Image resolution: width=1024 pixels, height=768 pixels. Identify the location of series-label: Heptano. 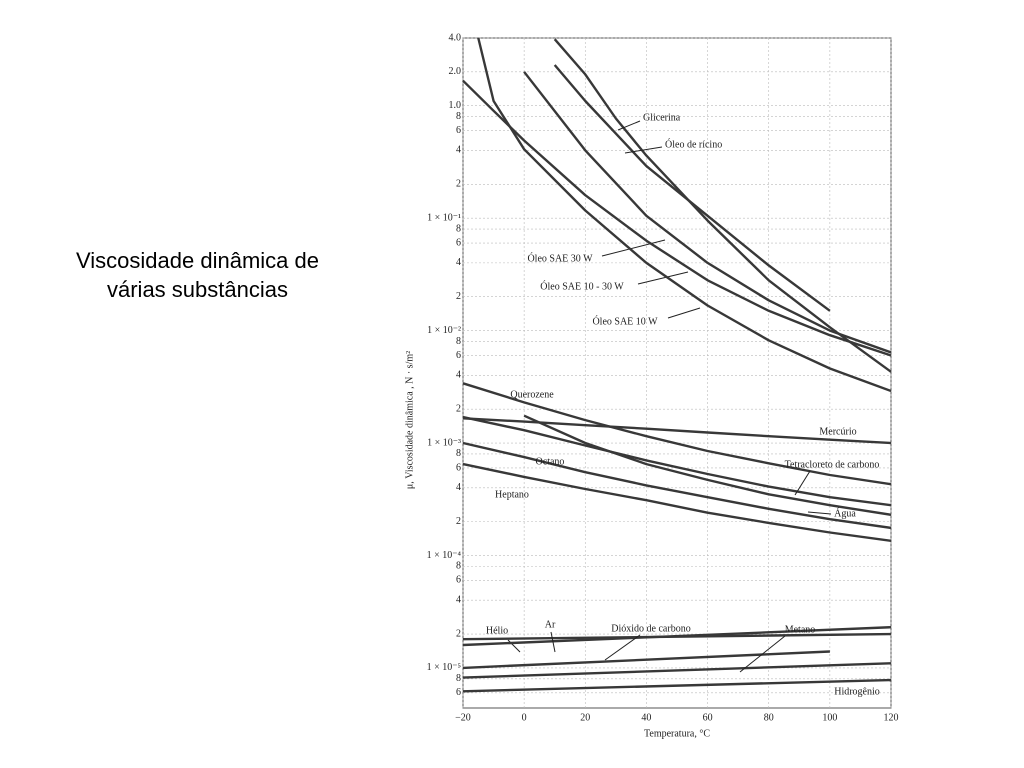
(512, 494).